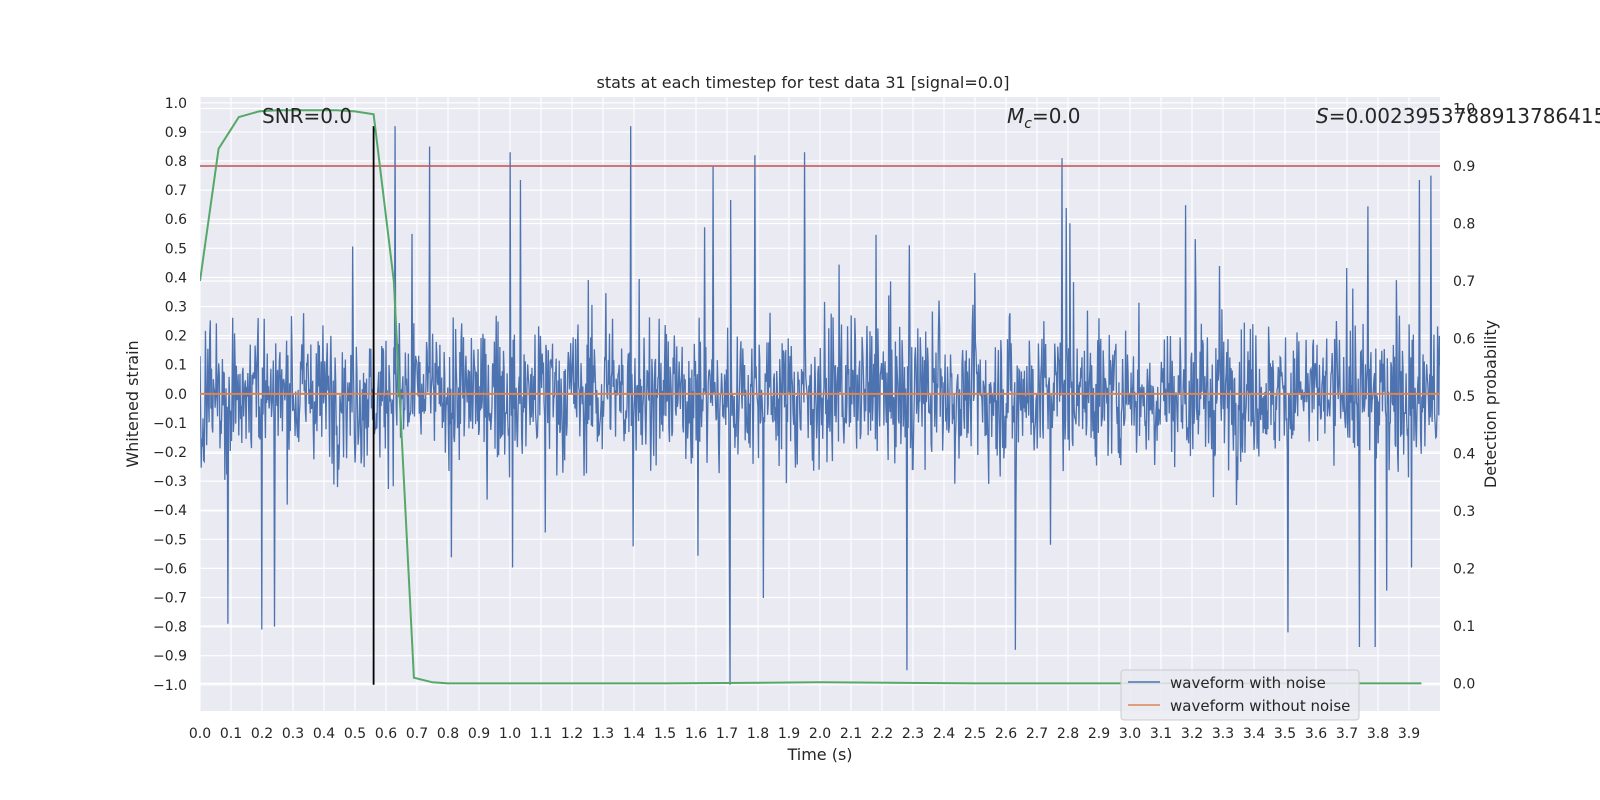 The height and width of the screenshot is (800, 1600). I want to click on y-tick-label: −0.8, so click(170, 628).